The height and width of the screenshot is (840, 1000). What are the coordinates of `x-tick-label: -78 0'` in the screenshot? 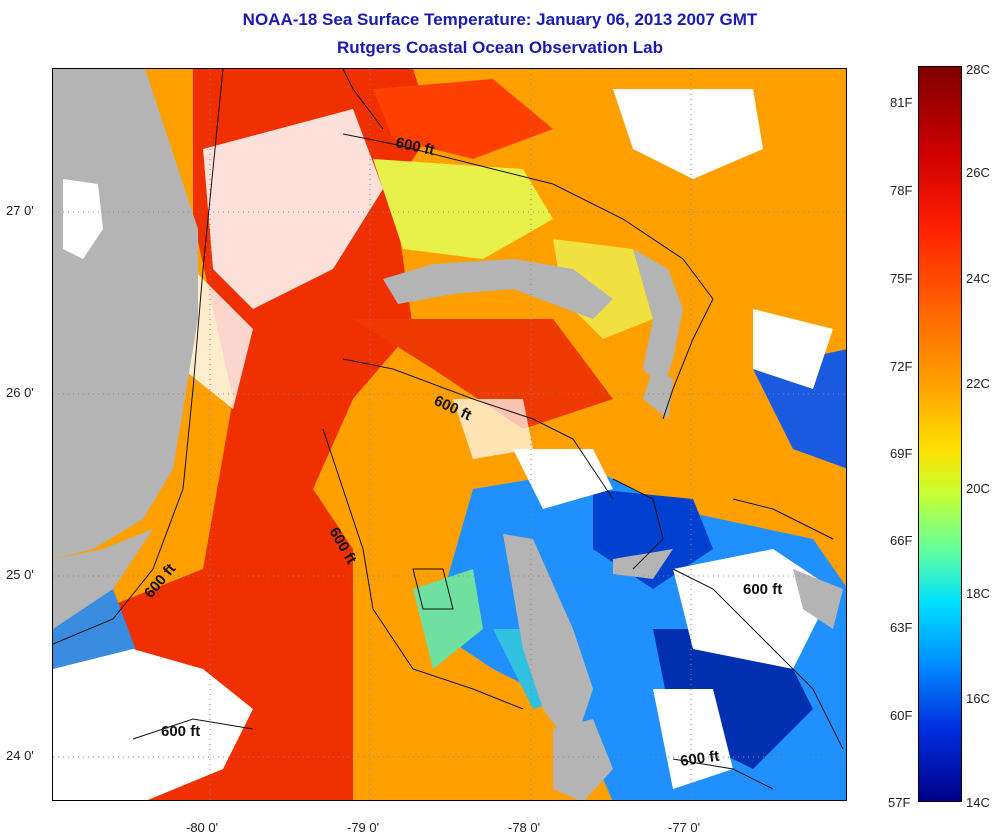 It's located at (524, 827).